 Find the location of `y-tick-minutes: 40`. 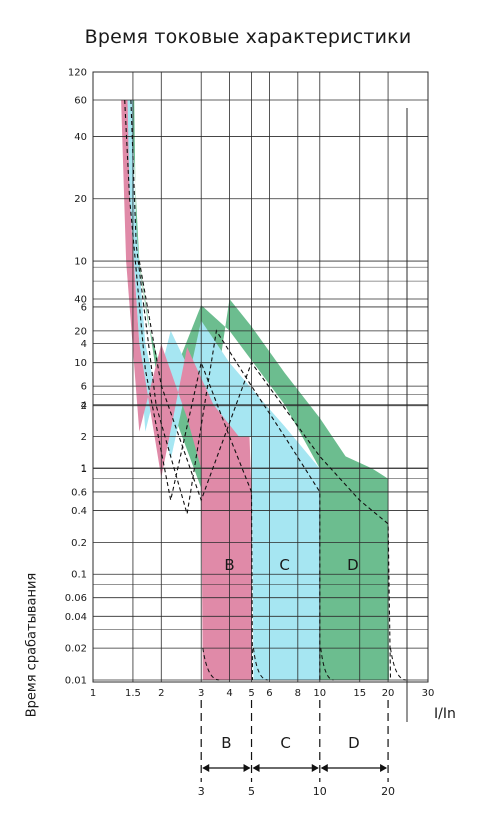

y-tick-minutes: 40 is located at coordinates (80, 137).